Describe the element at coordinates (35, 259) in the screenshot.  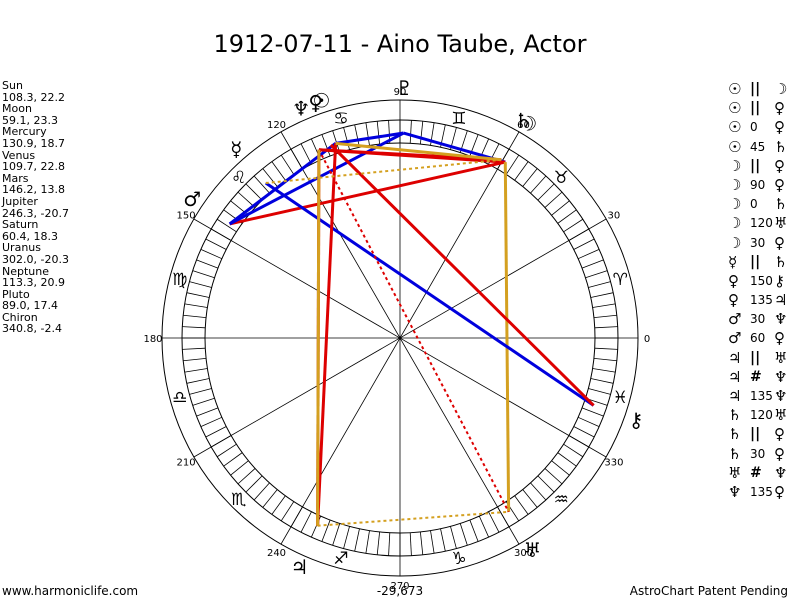
I see `planet-list-value: 302.0, -20.3` at that location.